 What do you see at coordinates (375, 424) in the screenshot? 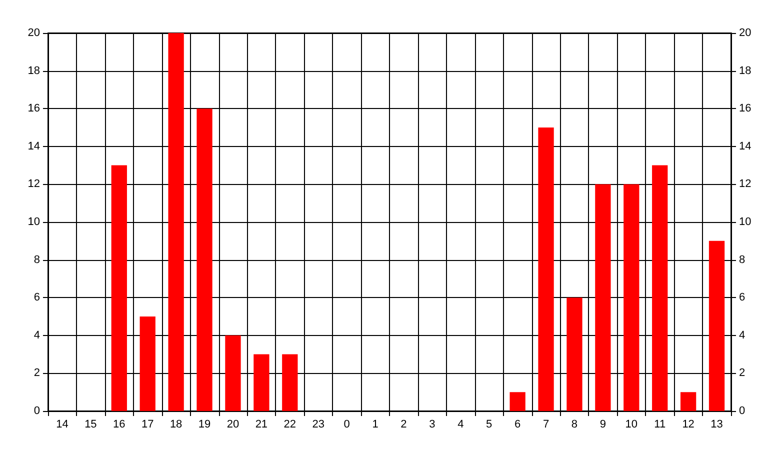
I see `x-tick-label: 1` at bounding box center [375, 424].